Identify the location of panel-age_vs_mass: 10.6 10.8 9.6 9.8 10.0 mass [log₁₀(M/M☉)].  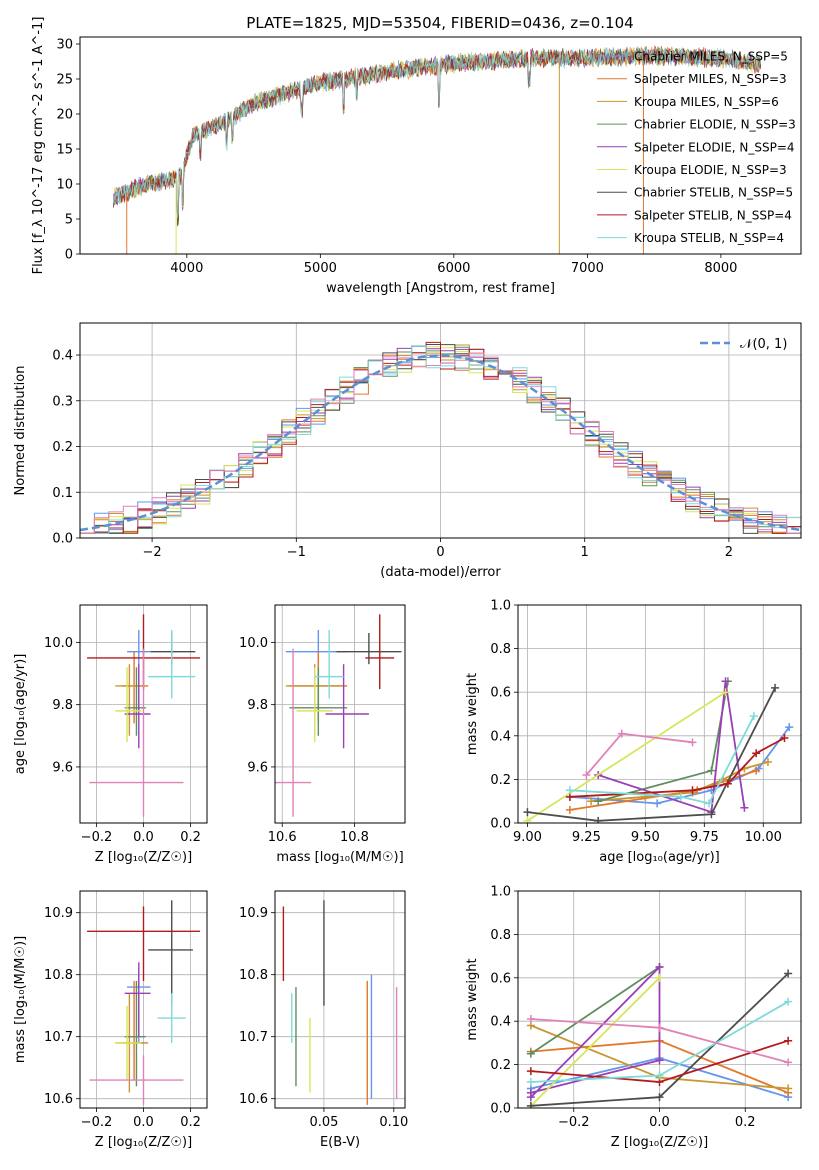
(322, 734).